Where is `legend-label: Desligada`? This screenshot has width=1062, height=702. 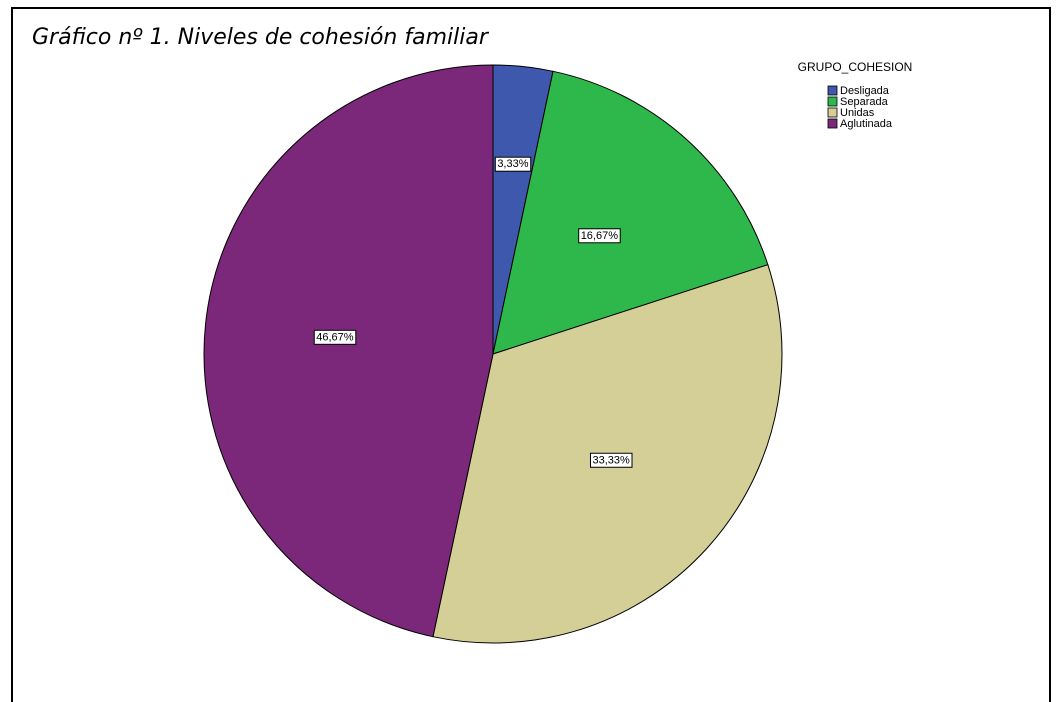
legend-label: Desligada is located at coordinates (865, 91).